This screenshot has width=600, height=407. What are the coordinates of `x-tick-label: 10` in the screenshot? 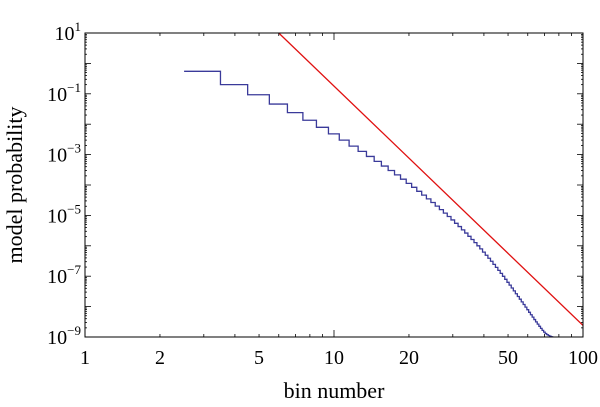 It's located at (334, 358).